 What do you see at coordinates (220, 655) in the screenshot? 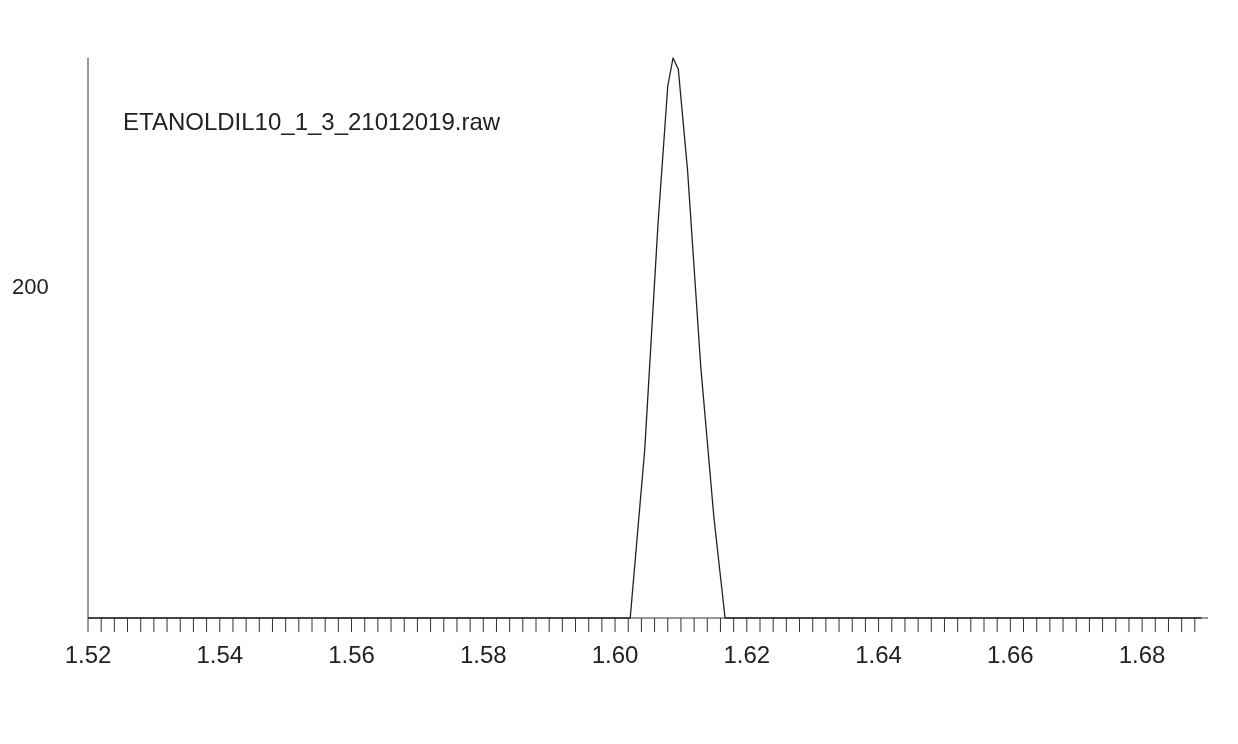
I see `x-tick-label: 1.54` at bounding box center [220, 655].